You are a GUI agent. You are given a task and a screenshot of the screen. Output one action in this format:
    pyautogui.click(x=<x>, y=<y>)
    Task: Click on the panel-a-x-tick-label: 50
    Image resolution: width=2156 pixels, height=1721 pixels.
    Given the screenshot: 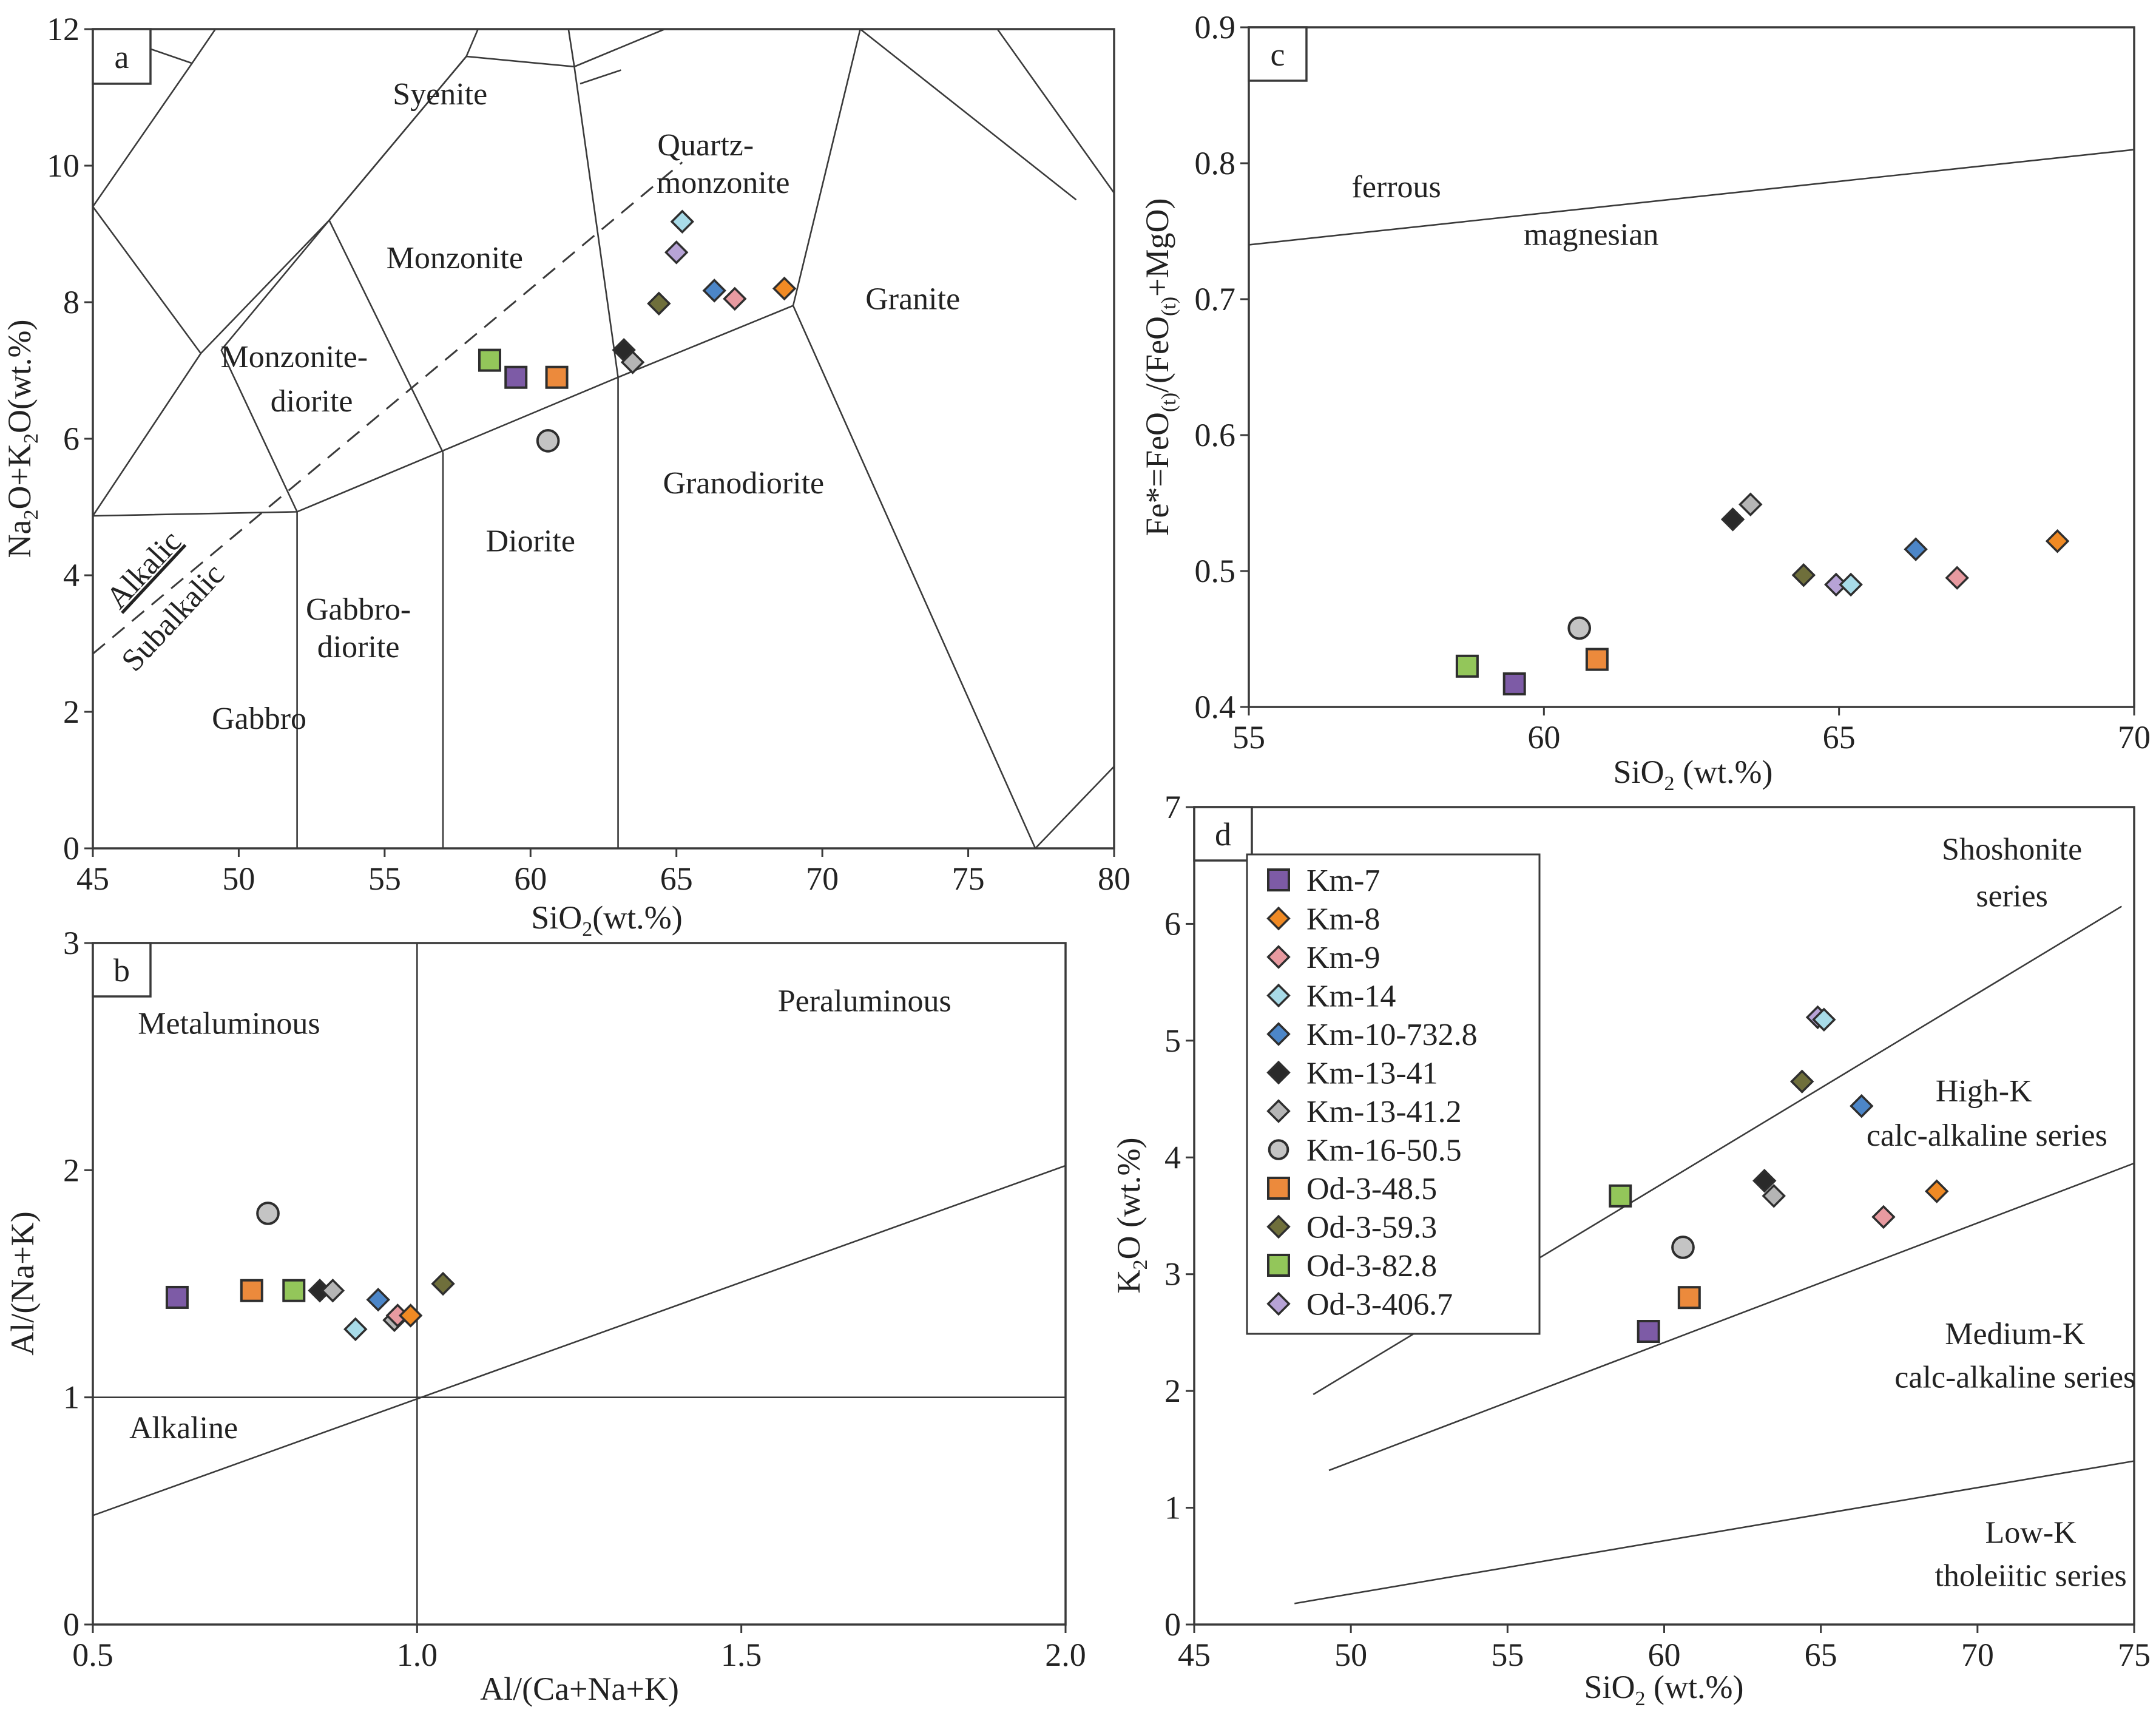 What is the action you would take?
    pyautogui.click(x=239, y=878)
    